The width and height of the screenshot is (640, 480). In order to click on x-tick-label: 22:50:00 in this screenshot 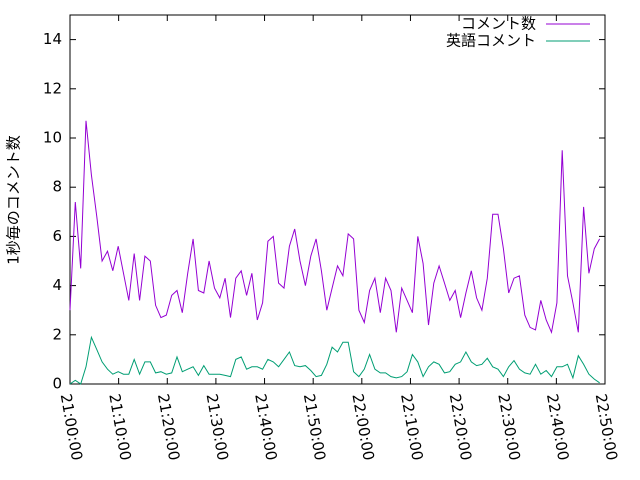, I will do `click(606, 426)`.